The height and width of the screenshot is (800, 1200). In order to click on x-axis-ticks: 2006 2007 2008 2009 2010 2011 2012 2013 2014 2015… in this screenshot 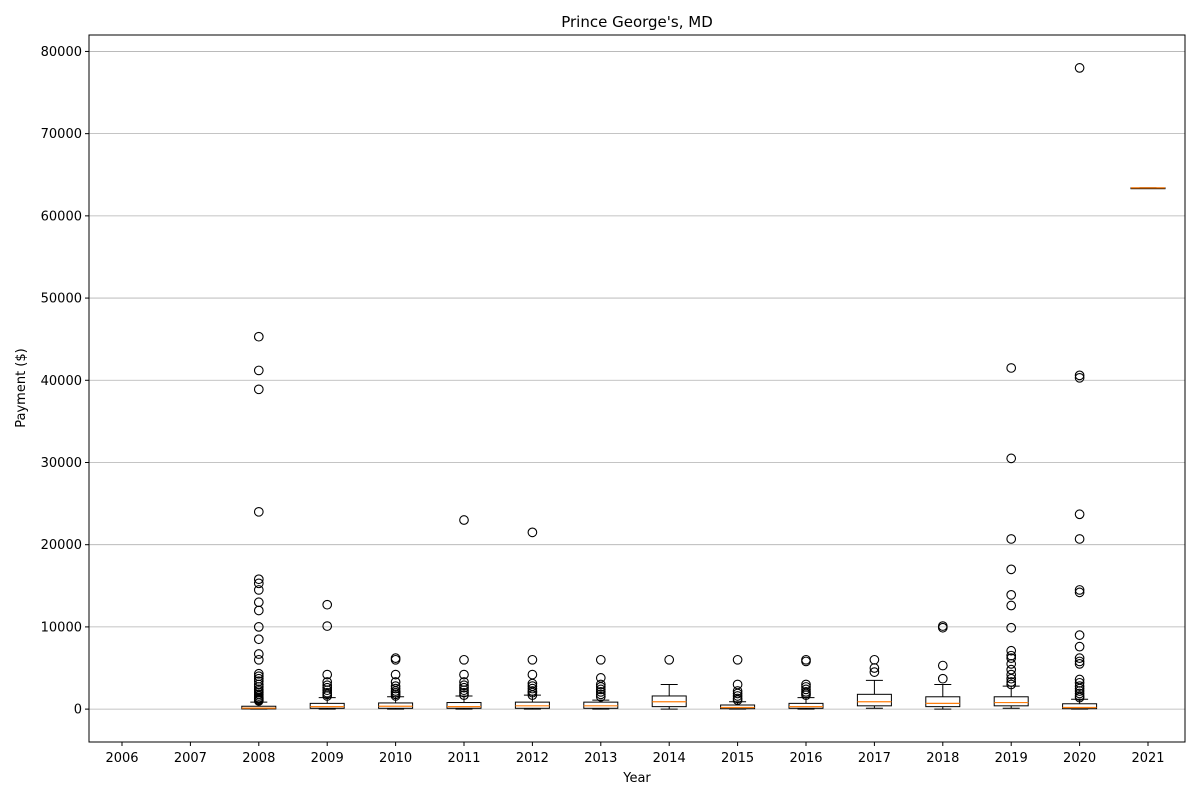, I will do `click(635, 754)`.